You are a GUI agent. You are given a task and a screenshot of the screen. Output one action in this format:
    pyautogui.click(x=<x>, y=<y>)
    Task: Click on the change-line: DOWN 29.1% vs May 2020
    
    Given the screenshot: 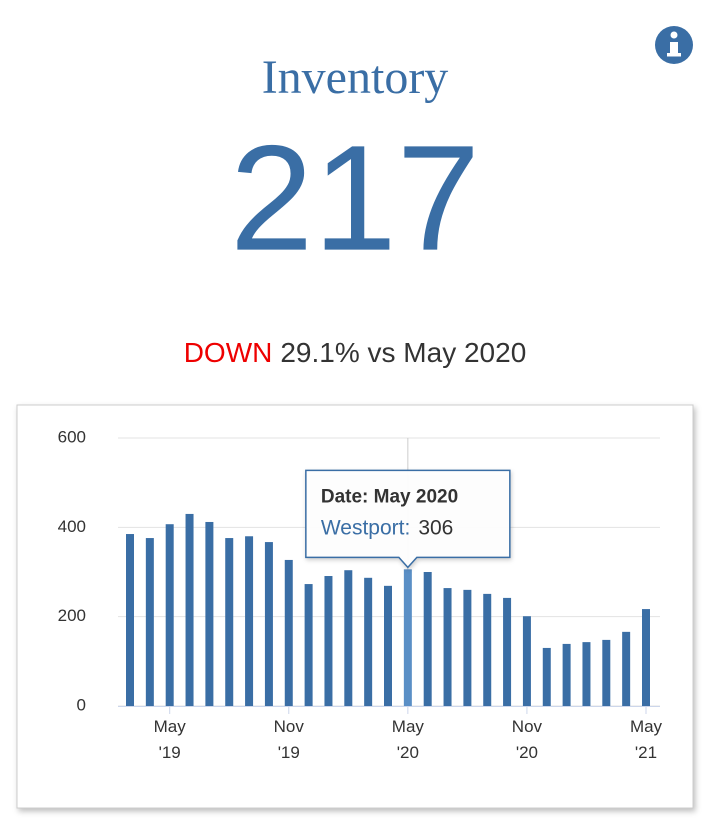 What is the action you would take?
    pyautogui.click(x=355, y=352)
    